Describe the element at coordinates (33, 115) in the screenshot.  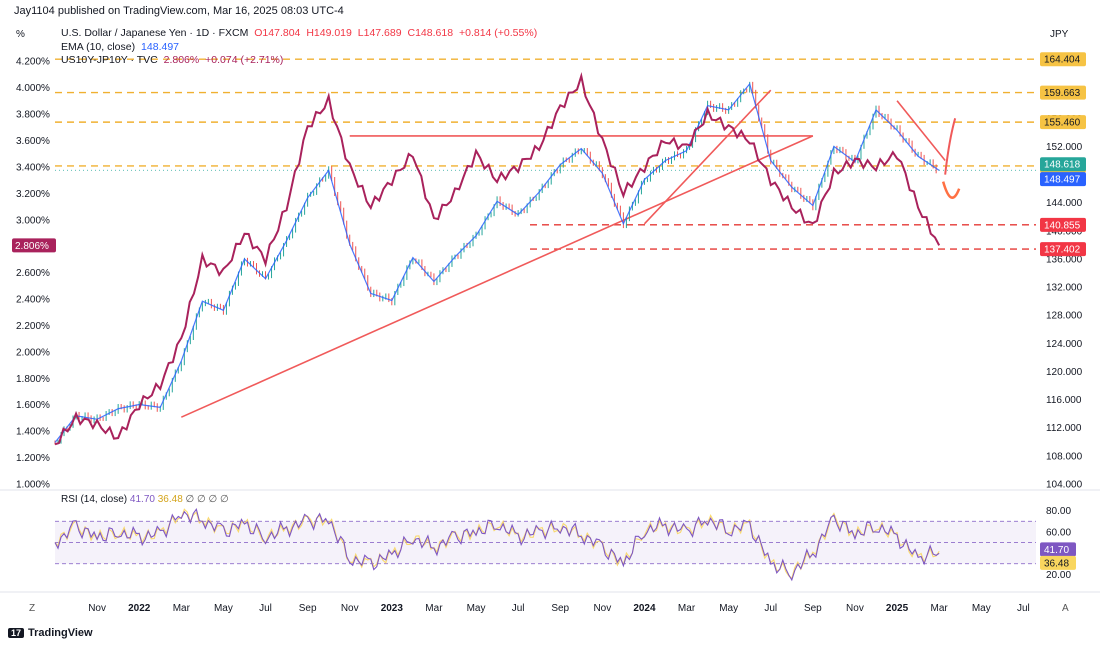
I see `percent-tick-label: 3.800%` at that location.